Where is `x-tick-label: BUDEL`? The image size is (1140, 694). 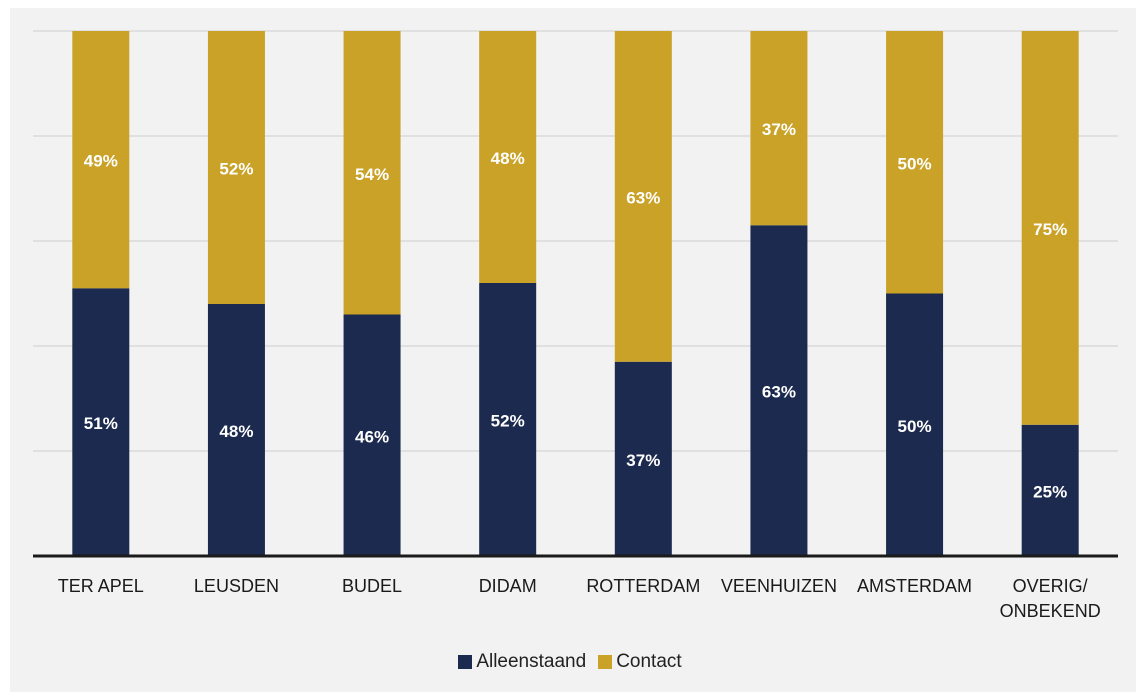 x-tick-label: BUDEL is located at coordinates (372, 586).